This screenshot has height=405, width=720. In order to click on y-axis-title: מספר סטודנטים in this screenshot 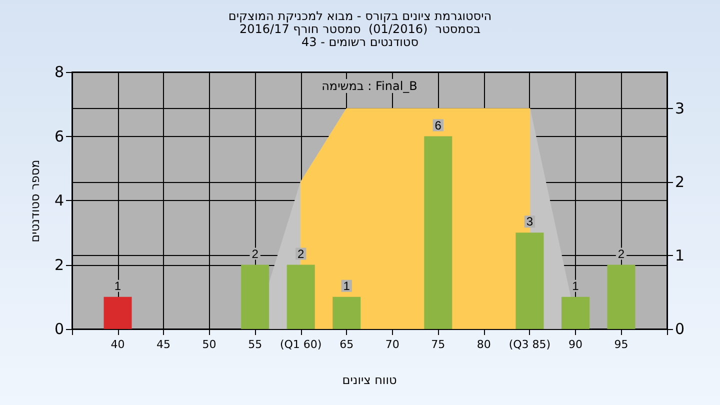, I will do `click(35, 201)`.